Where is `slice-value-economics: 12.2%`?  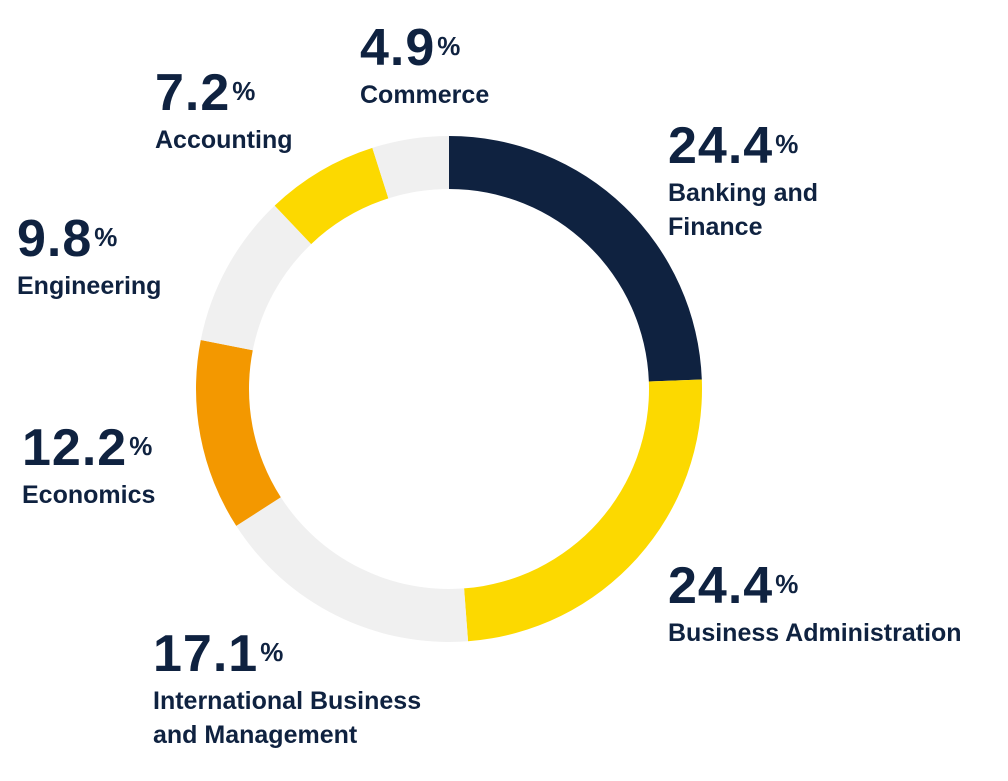 slice-value-economics: 12.2% is located at coordinates (88, 448).